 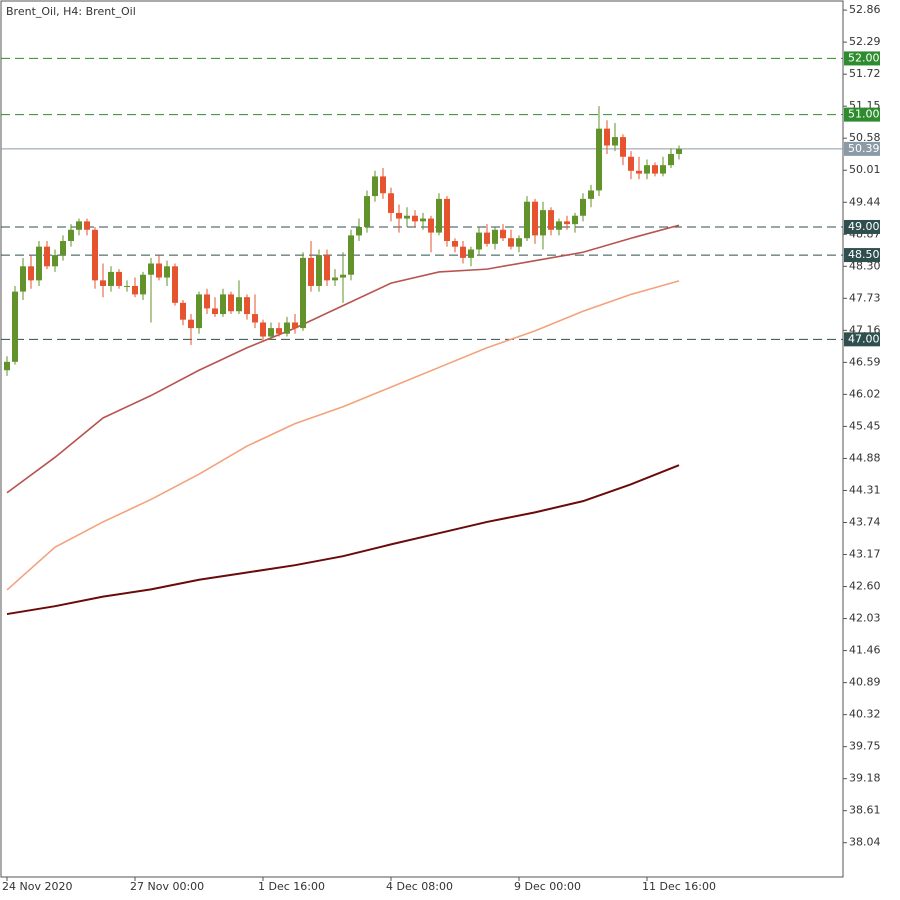 I want to click on y-tick-label: 43.17, so click(x=865, y=554).